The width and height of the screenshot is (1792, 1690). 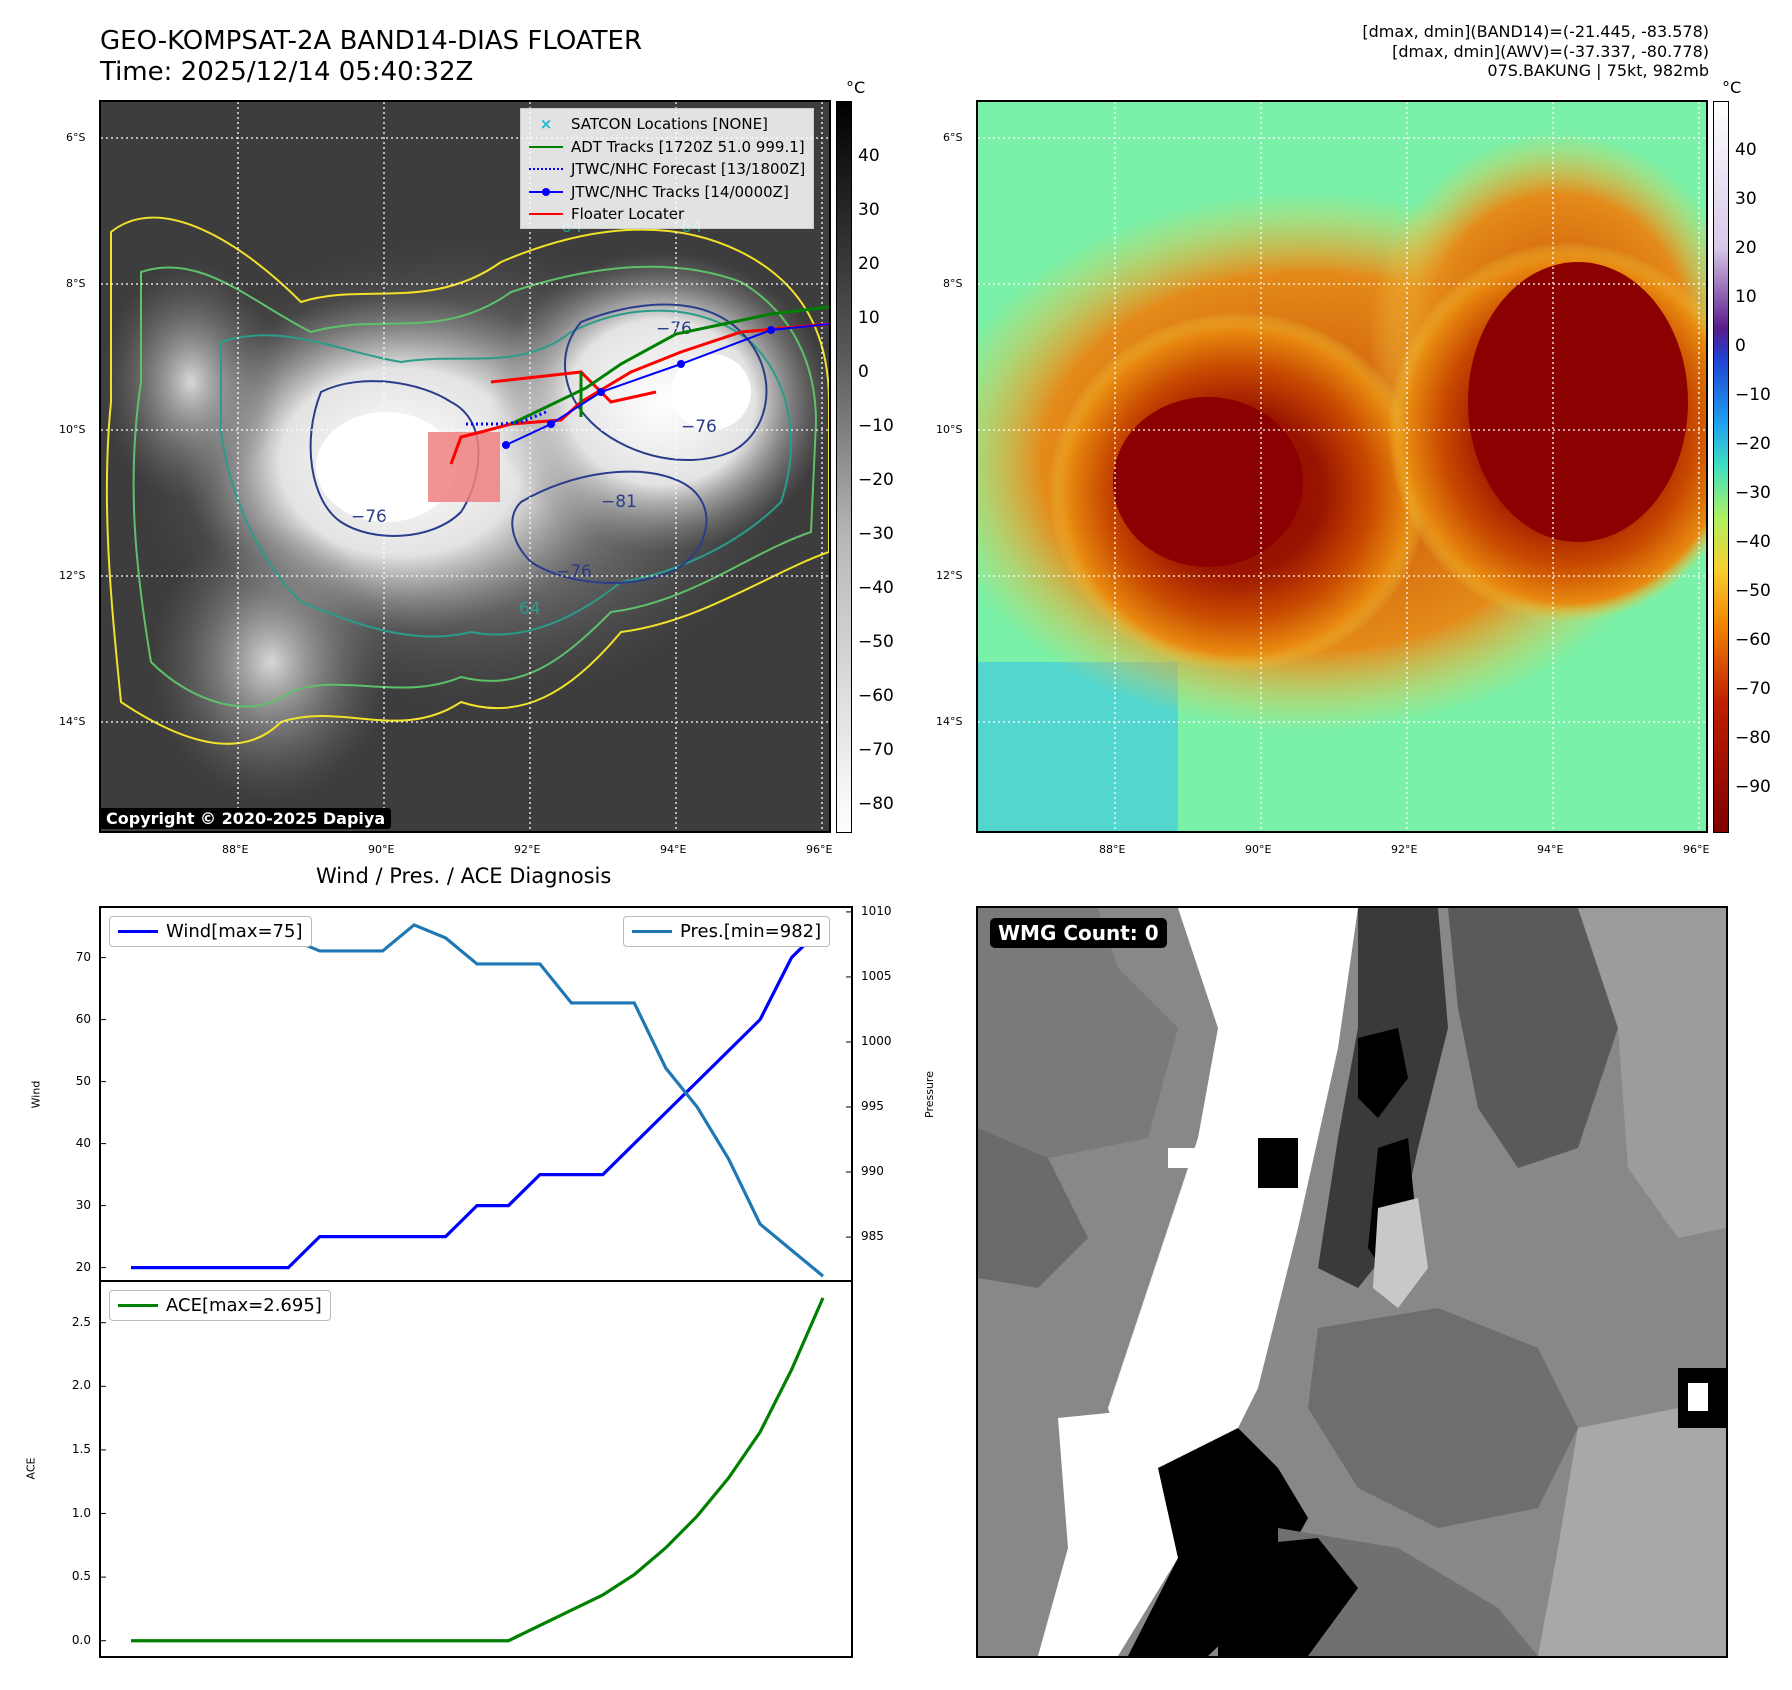 What do you see at coordinates (287, 72) in the screenshot?
I see `title-time: Time: 2025/12/14 05:40:32Z` at bounding box center [287, 72].